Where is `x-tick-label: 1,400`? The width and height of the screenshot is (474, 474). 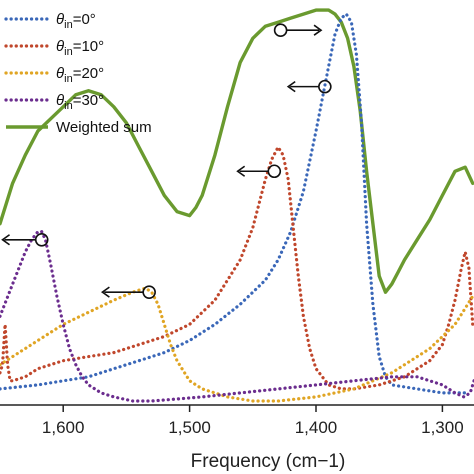
x-tick-label: 1,400 is located at coordinates (316, 427).